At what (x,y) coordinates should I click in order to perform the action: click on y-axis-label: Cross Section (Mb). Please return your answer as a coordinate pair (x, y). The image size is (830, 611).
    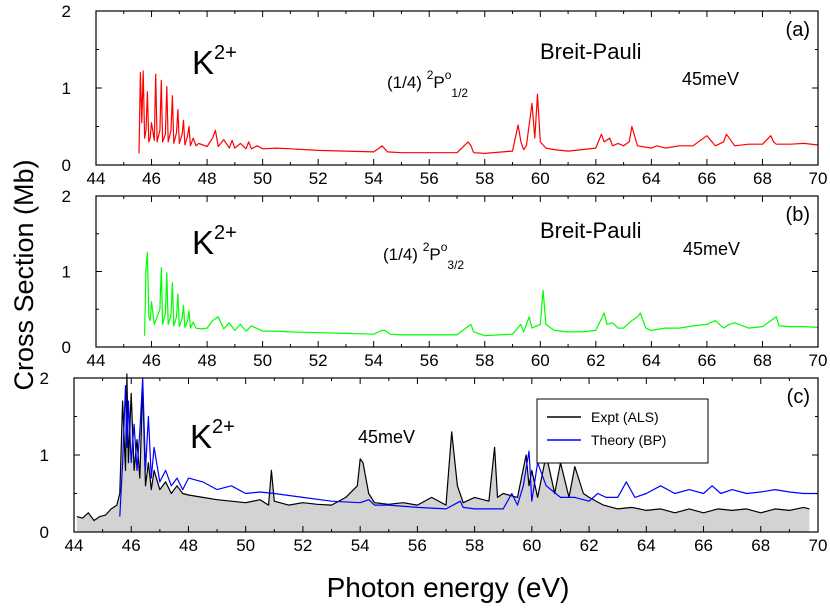
    Looking at the image, I should click on (24, 274).